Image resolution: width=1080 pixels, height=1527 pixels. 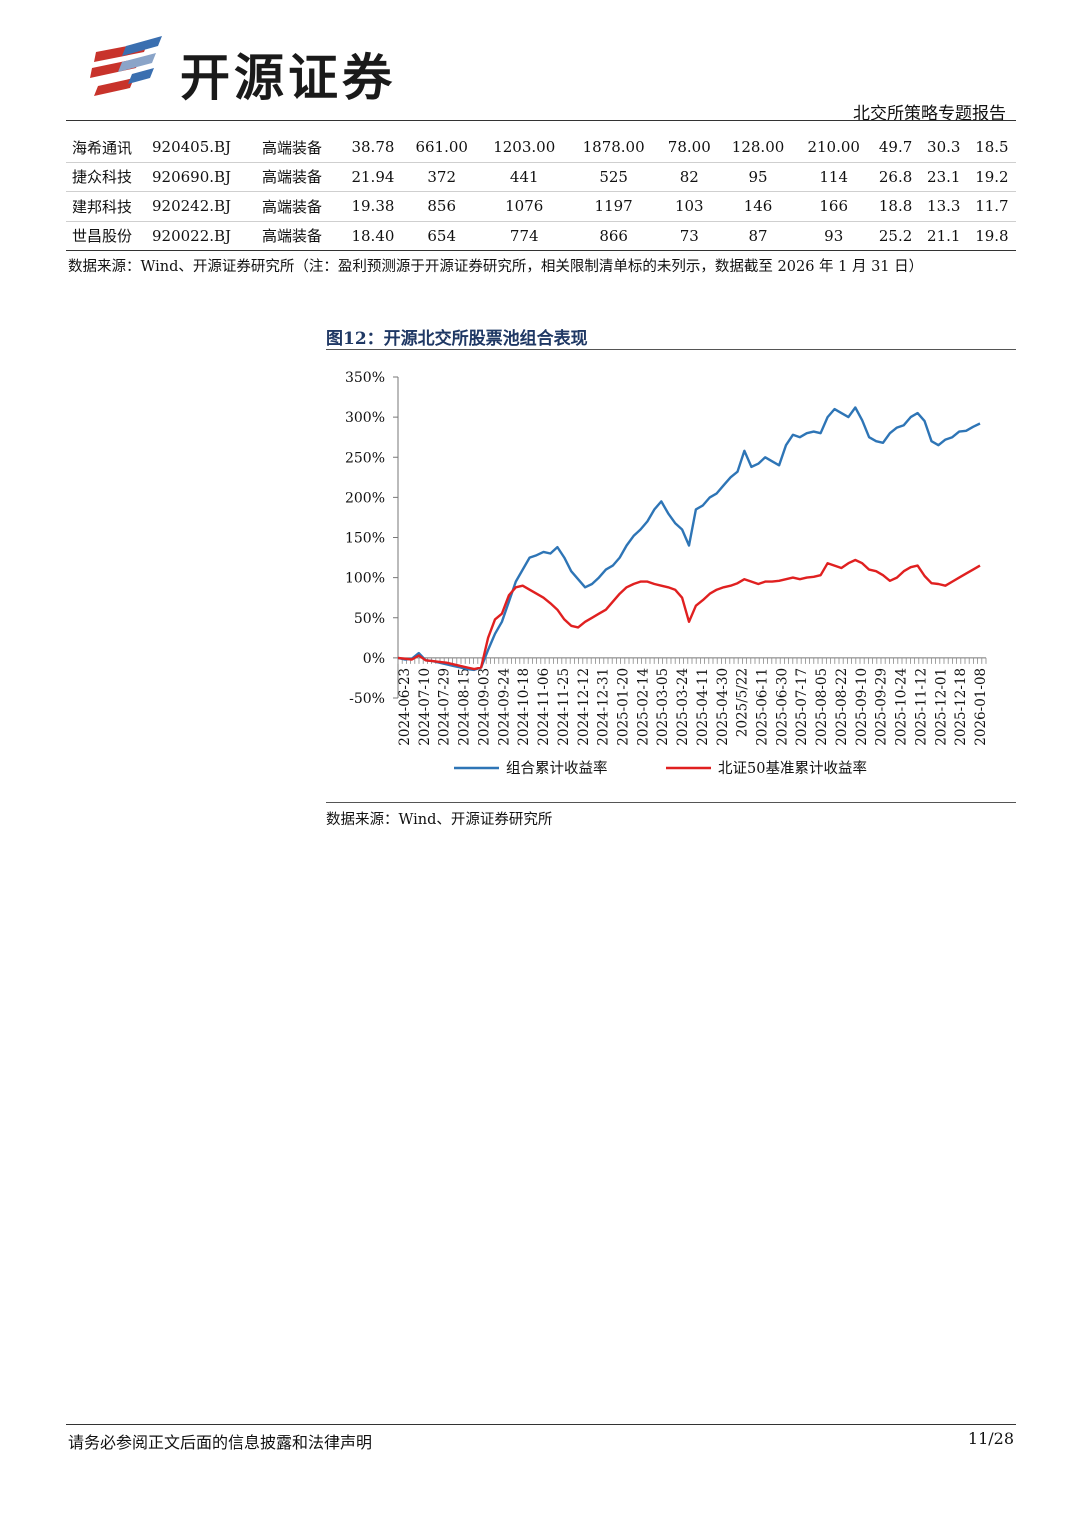 What do you see at coordinates (802, 707) in the screenshot?
I see `x-tick-label: 2025-07-17` at bounding box center [802, 707].